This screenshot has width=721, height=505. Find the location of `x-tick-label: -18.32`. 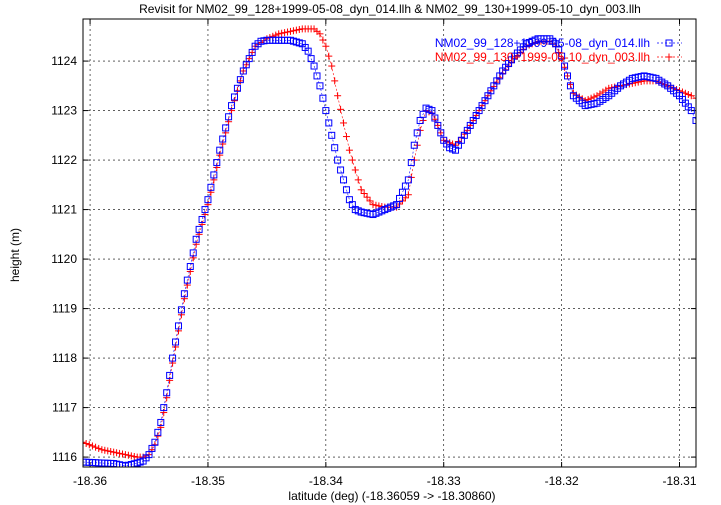

x-tick-label: -18.32 is located at coordinates (562, 481).